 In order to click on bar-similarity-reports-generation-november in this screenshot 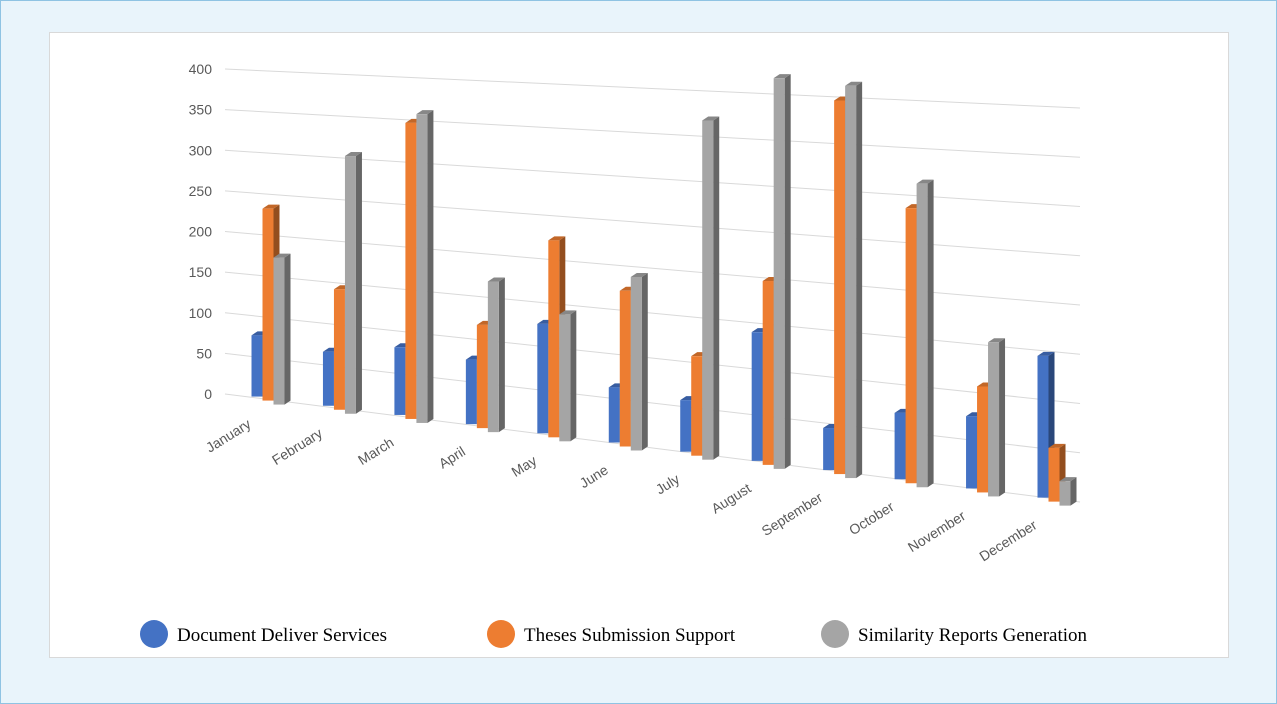, I will do `click(996, 417)`.